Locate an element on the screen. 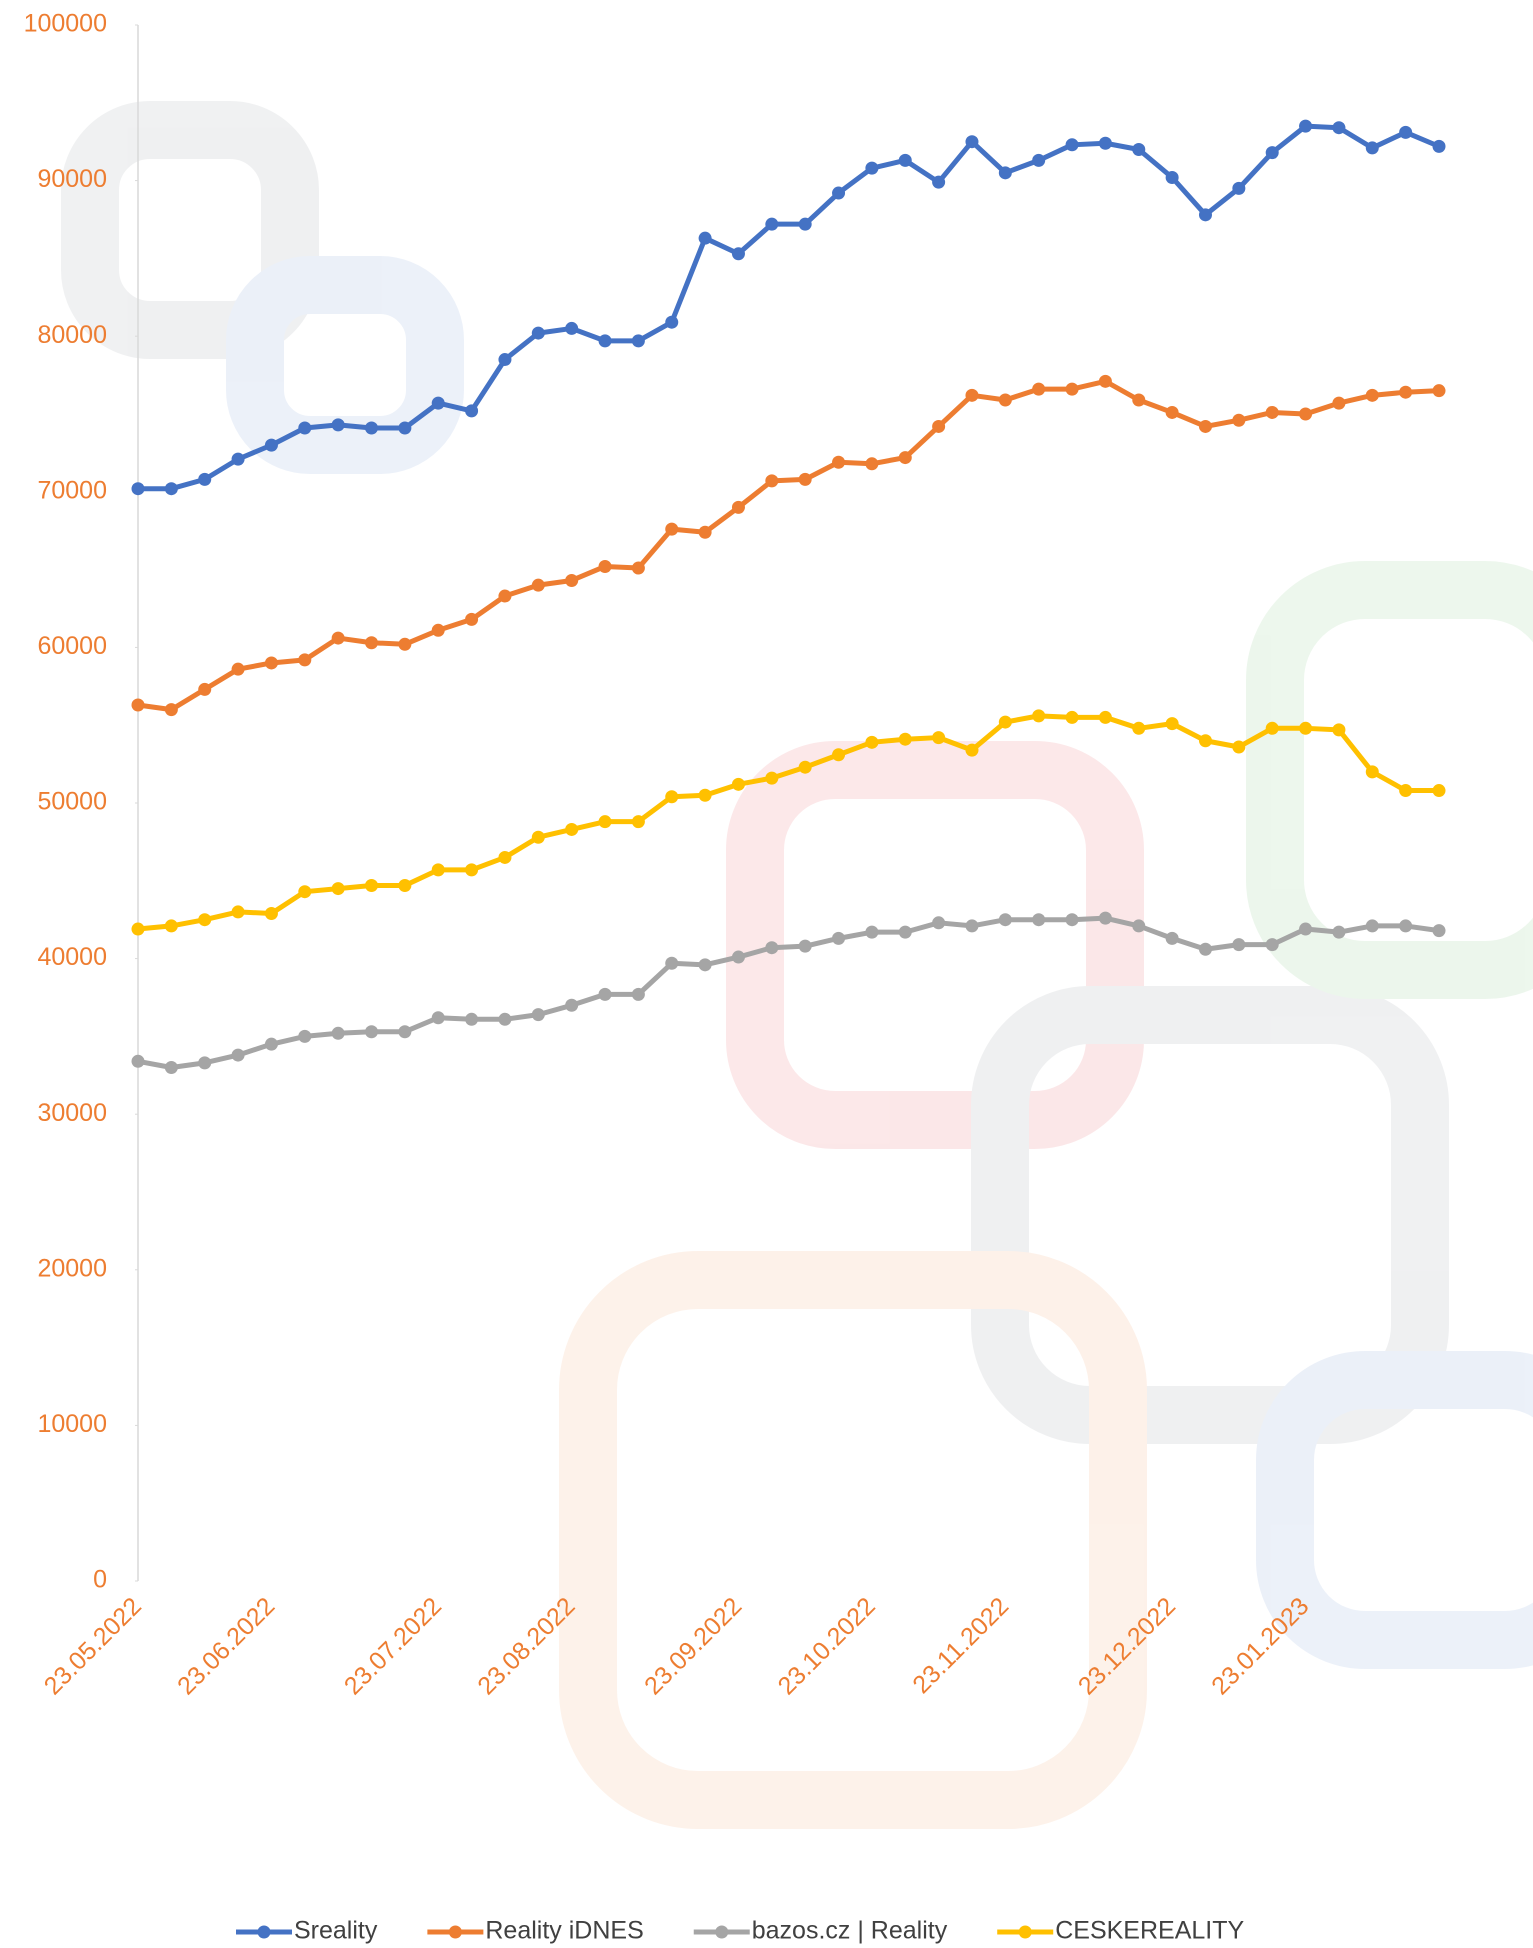 The height and width of the screenshot is (1948, 1533). x-tick-label: 23.01.2023 is located at coordinates (1260, 1646).